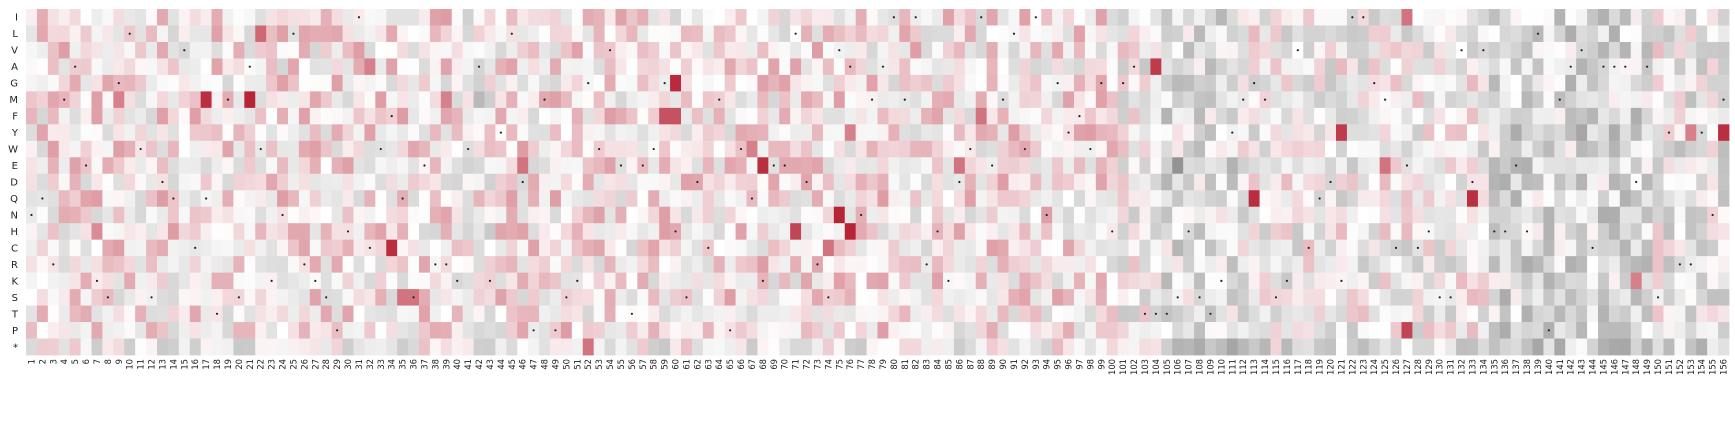 This screenshot has width=1735, height=424. Describe the element at coordinates (817, 364) in the screenshot. I see `x-tick-label: 73` at that location.